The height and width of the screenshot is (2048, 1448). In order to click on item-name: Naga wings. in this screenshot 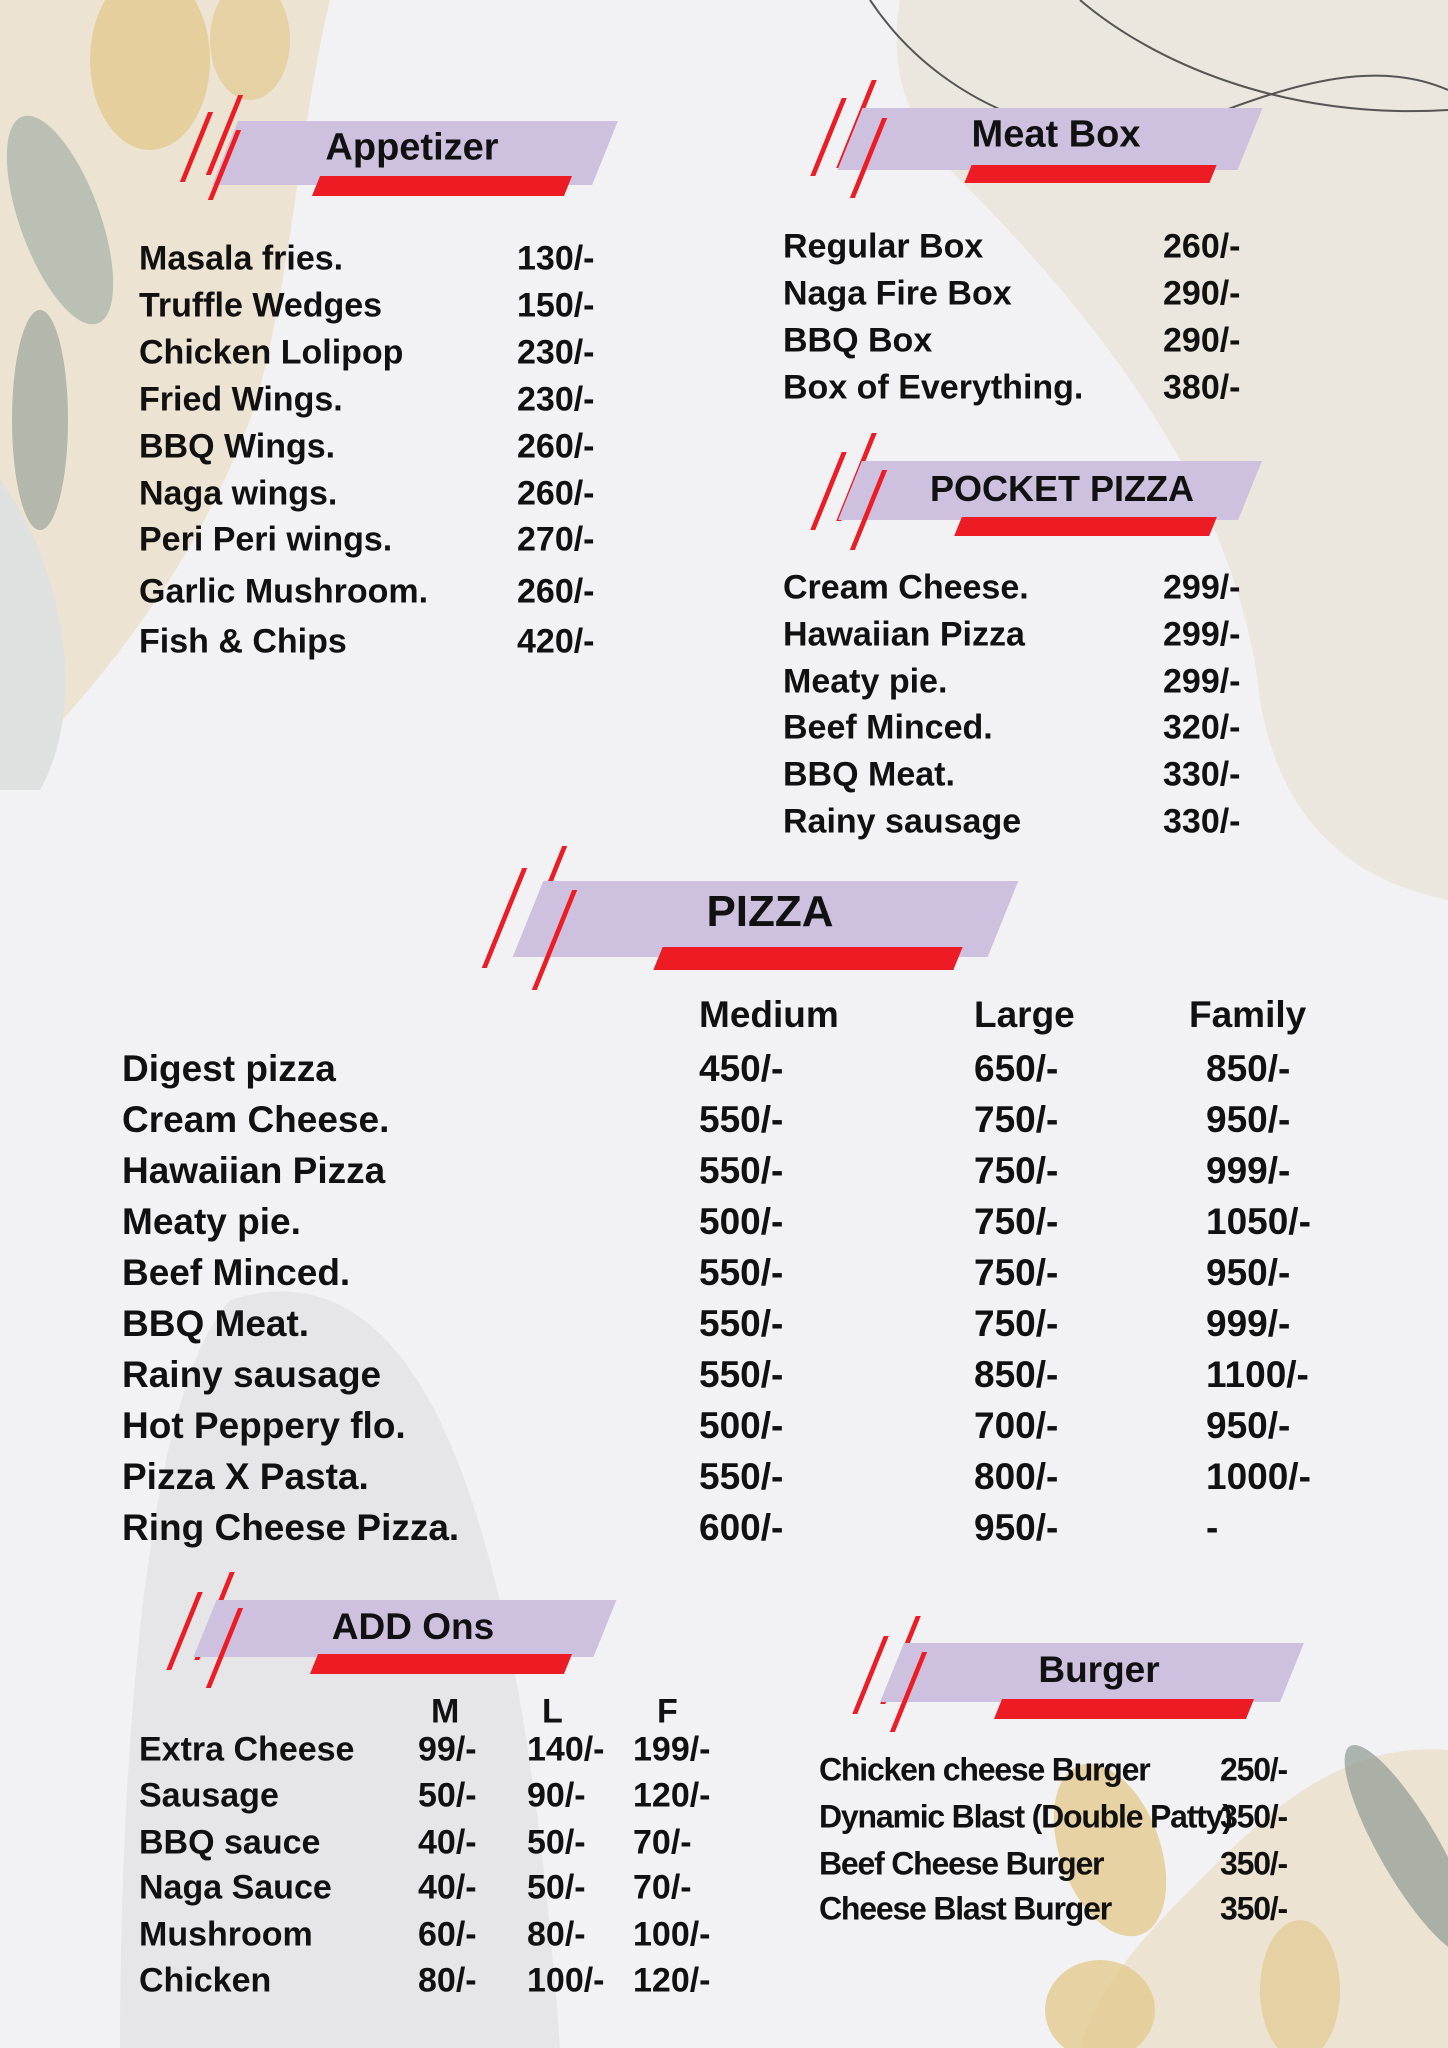, I will do `click(238, 493)`.